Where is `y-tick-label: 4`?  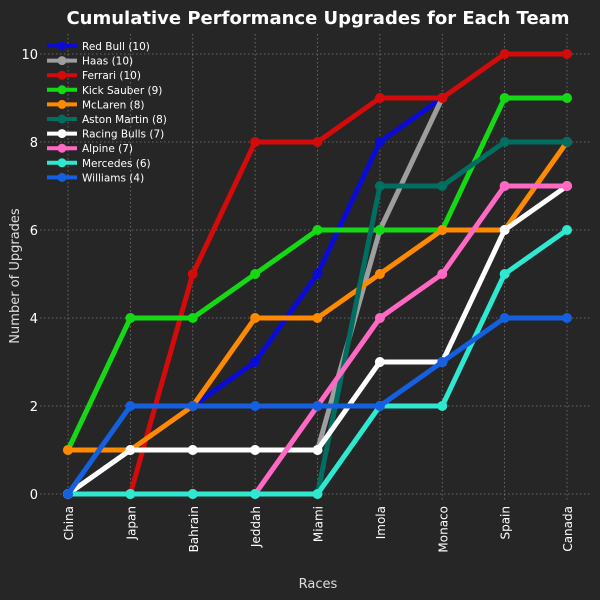 y-tick-label: 4 is located at coordinates (34, 319).